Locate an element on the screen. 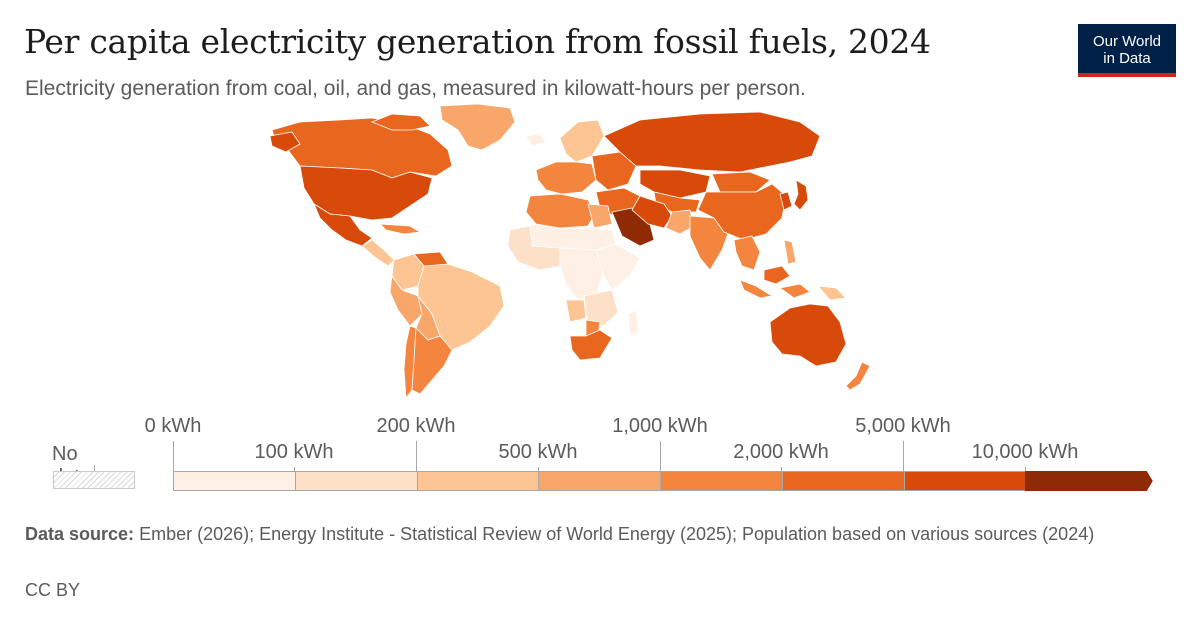 The height and width of the screenshot is (627, 1200). map-region-iran is located at coordinates (652, 212).